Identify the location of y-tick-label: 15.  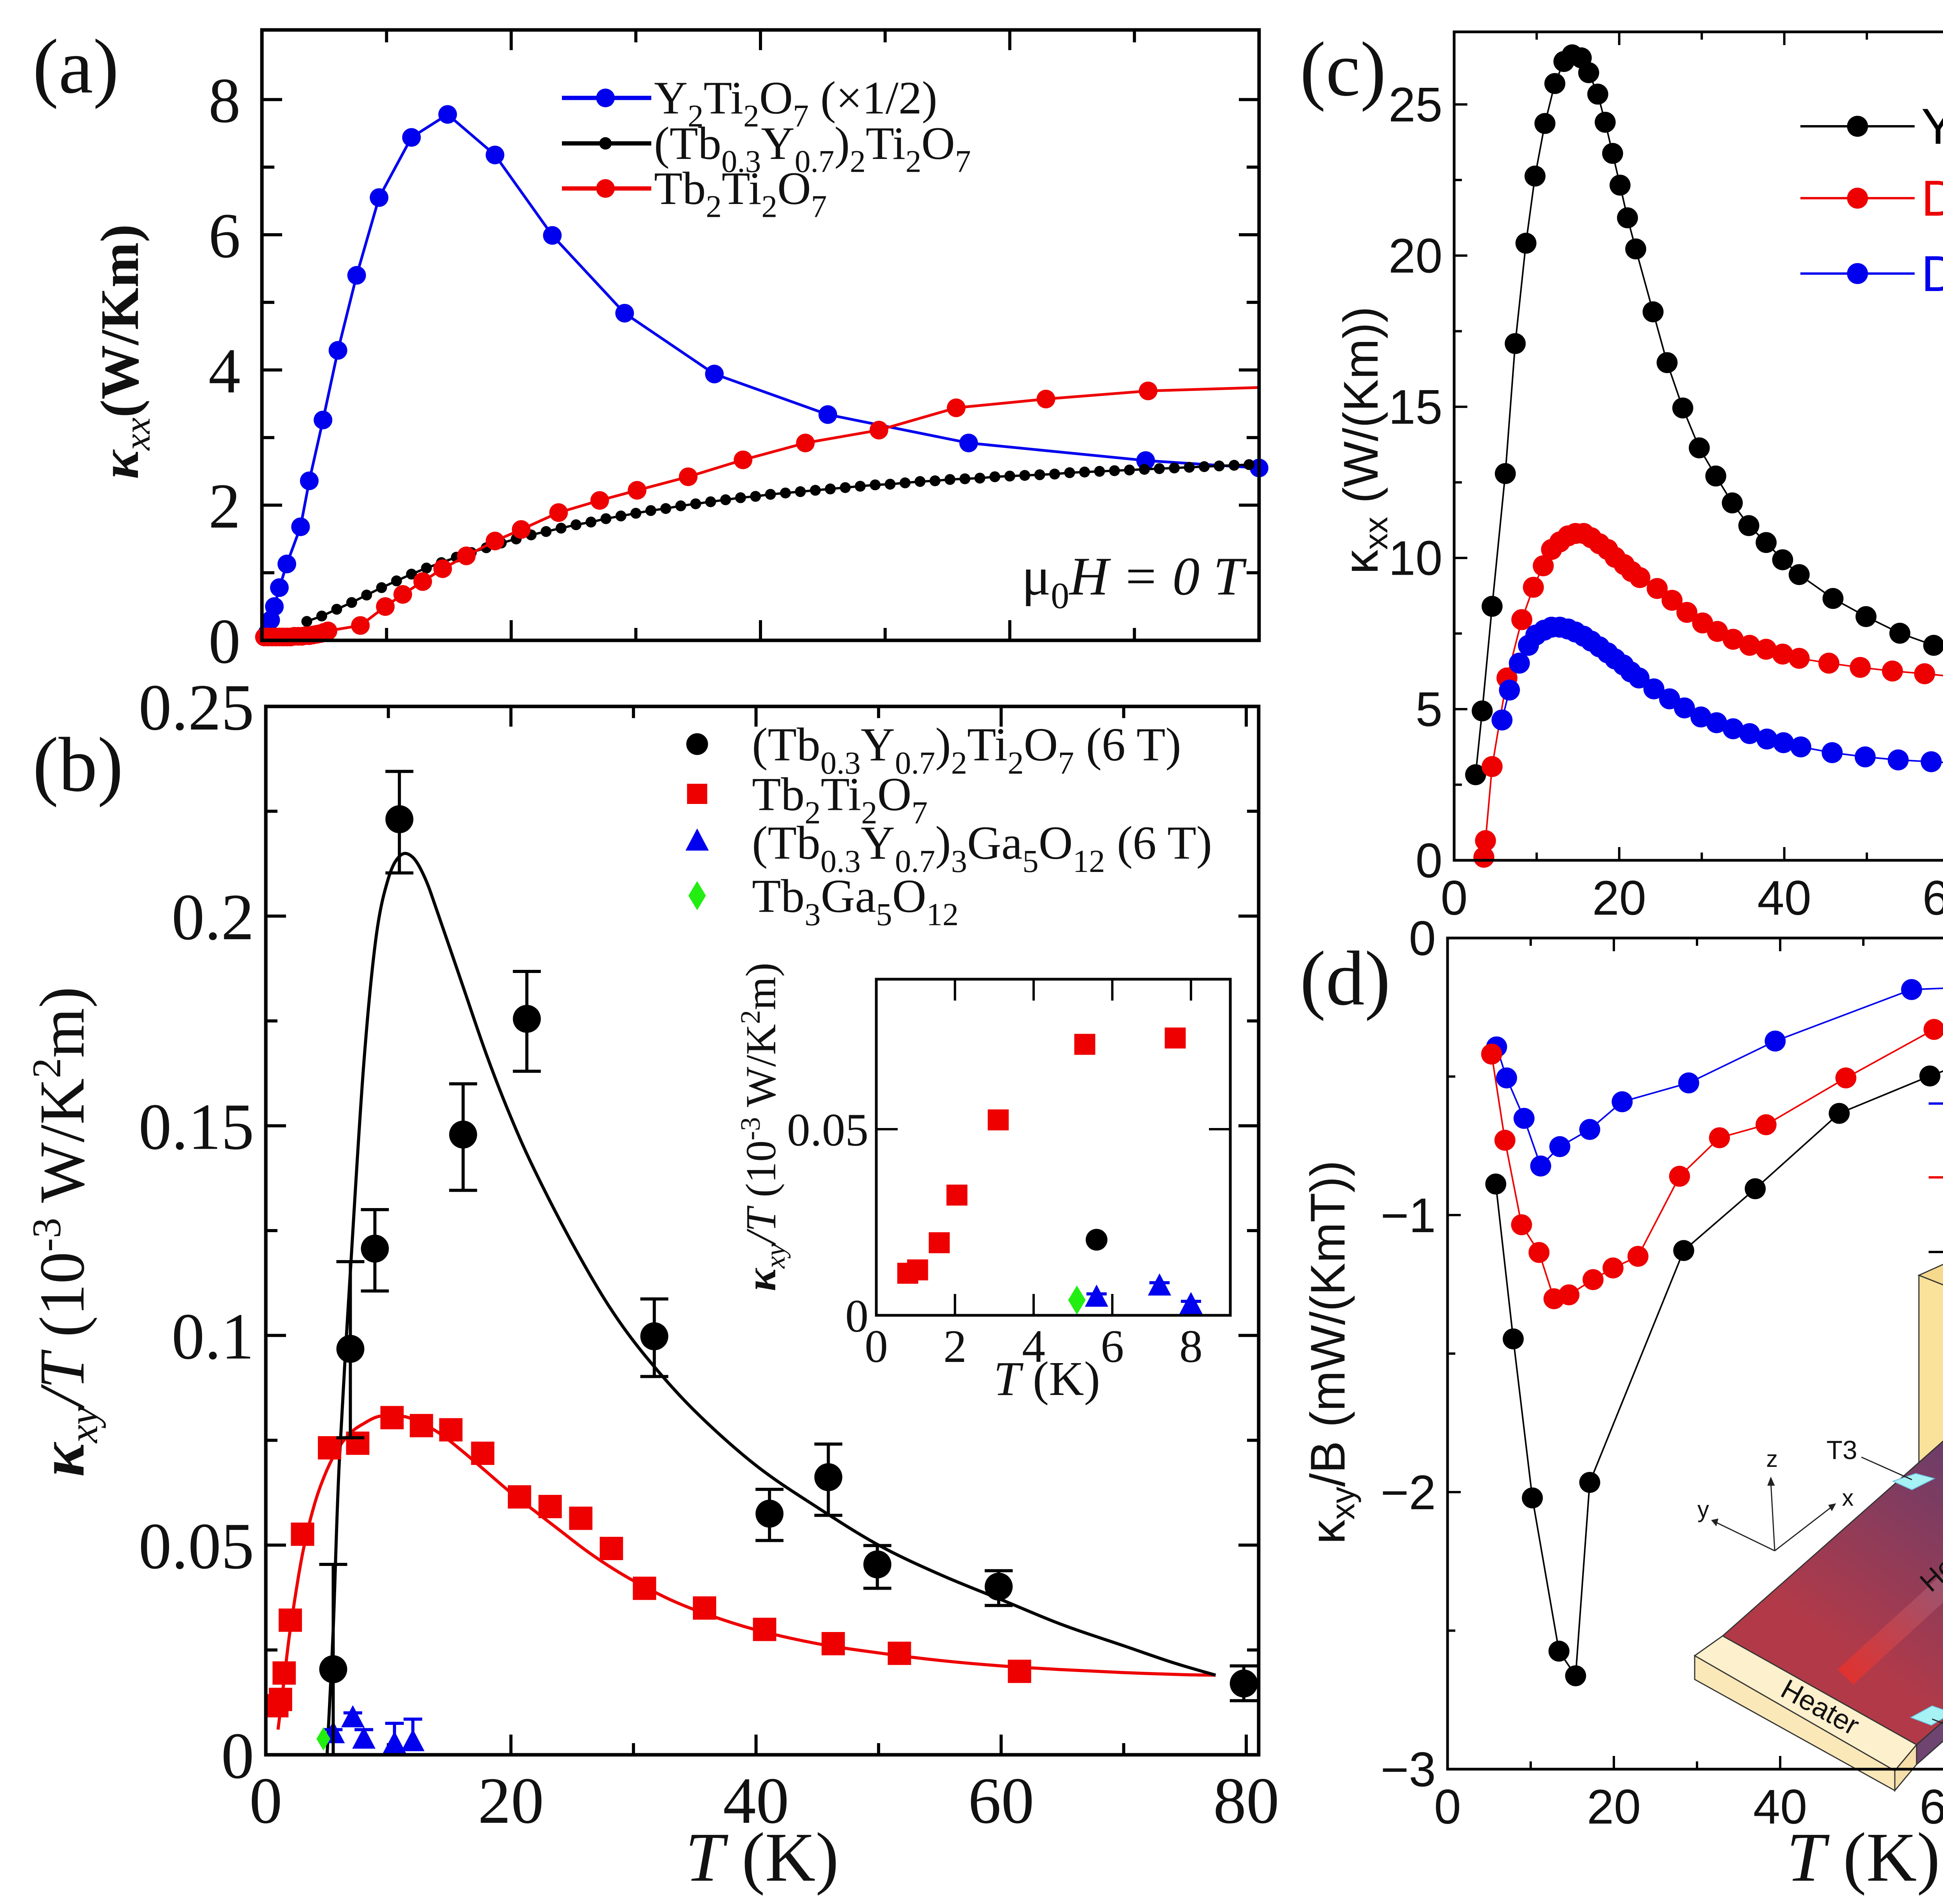
(1415, 407).